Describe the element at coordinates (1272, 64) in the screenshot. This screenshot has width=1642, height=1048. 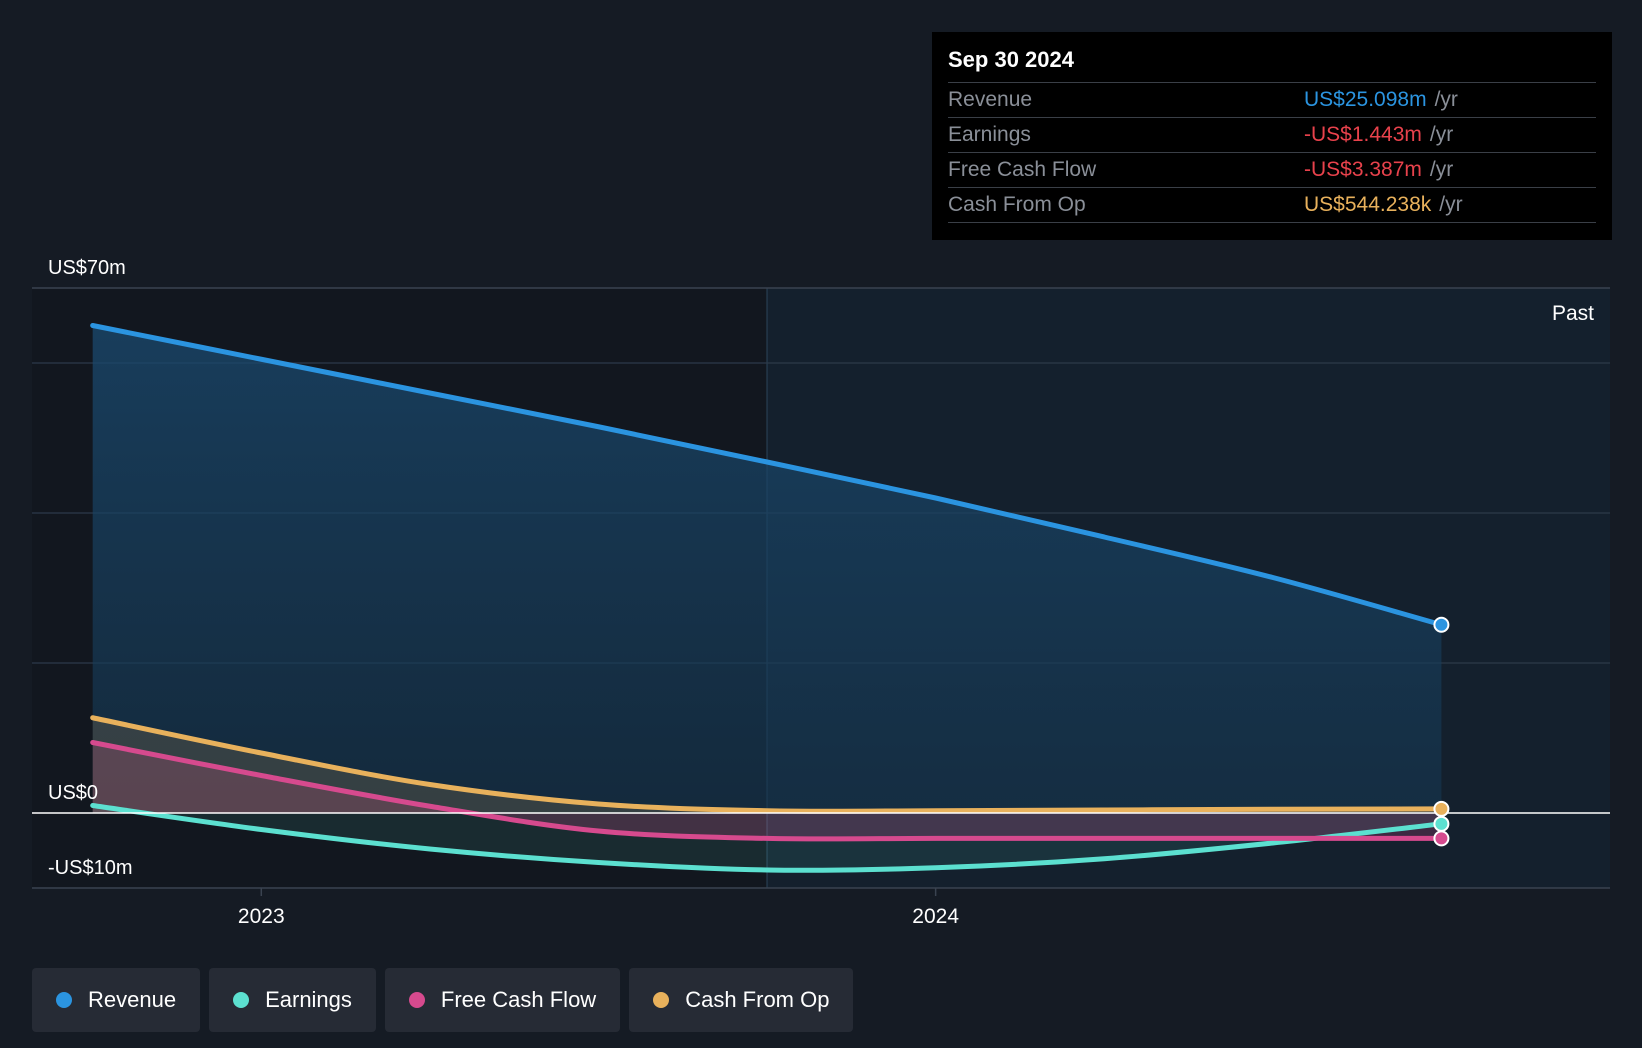
I see `tooltip-date: Sep 30 2024` at that location.